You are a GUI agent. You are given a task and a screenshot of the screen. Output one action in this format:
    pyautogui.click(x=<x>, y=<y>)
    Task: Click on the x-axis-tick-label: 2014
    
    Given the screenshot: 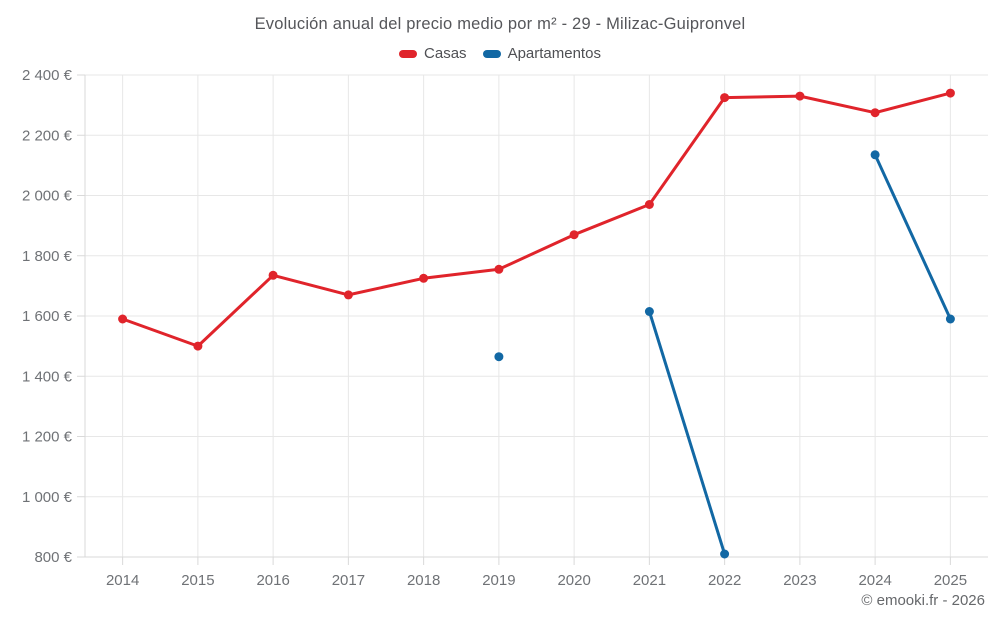 What is the action you would take?
    pyautogui.click(x=122, y=580)
    